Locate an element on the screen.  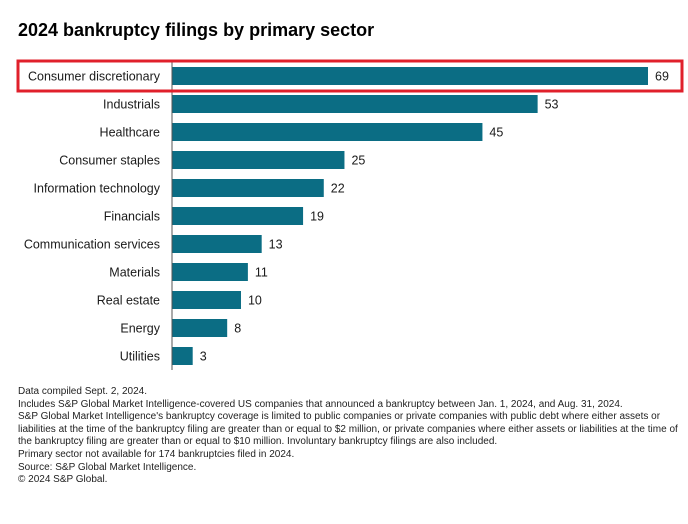
category-label: Communication services is located at coordinates (92, 245).